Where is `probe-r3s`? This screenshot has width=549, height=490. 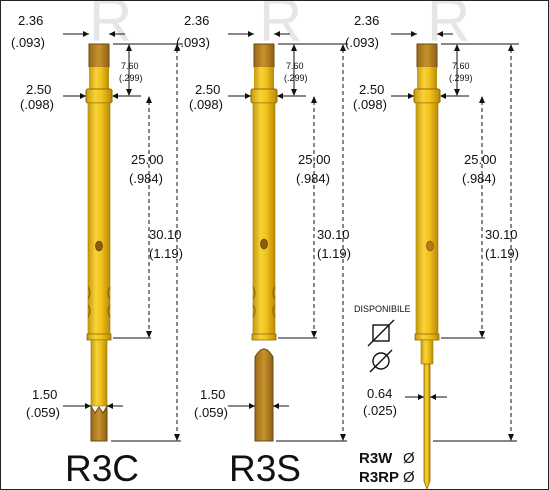
probe-r3s is located at coordinates (264, 242).